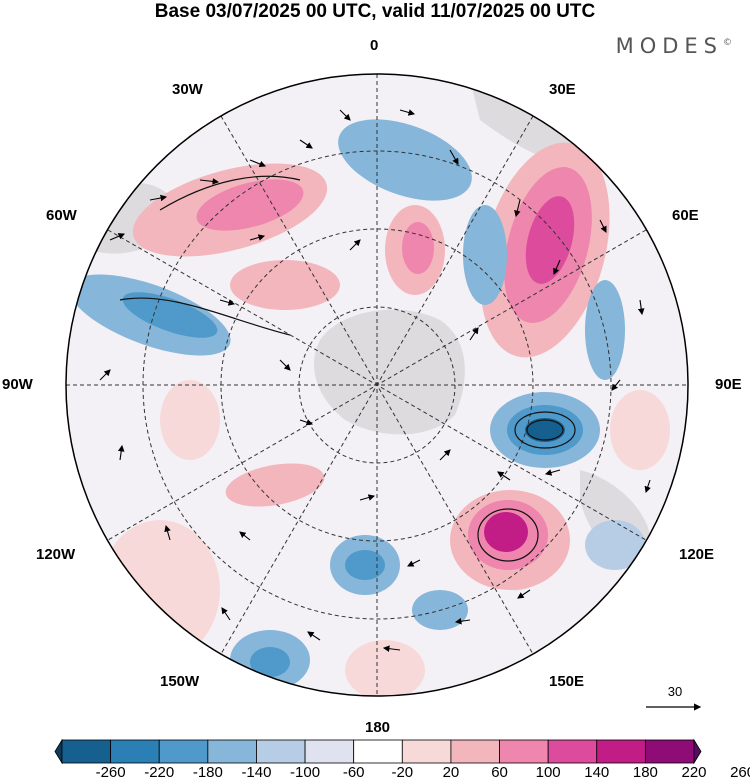 Image resolution: width=750 pixels, height=783 pixels. Describe the element at coordinates (499, 772) in the screenshot. I see `colorbar-tick-label: 60` at that location.